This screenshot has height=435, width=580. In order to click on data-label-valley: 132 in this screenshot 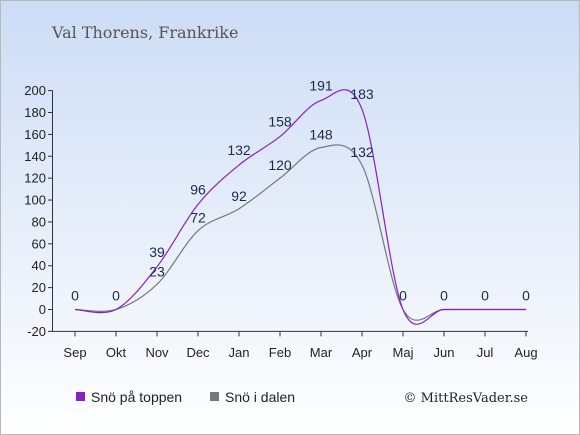, I will do `click(362, 152)`.